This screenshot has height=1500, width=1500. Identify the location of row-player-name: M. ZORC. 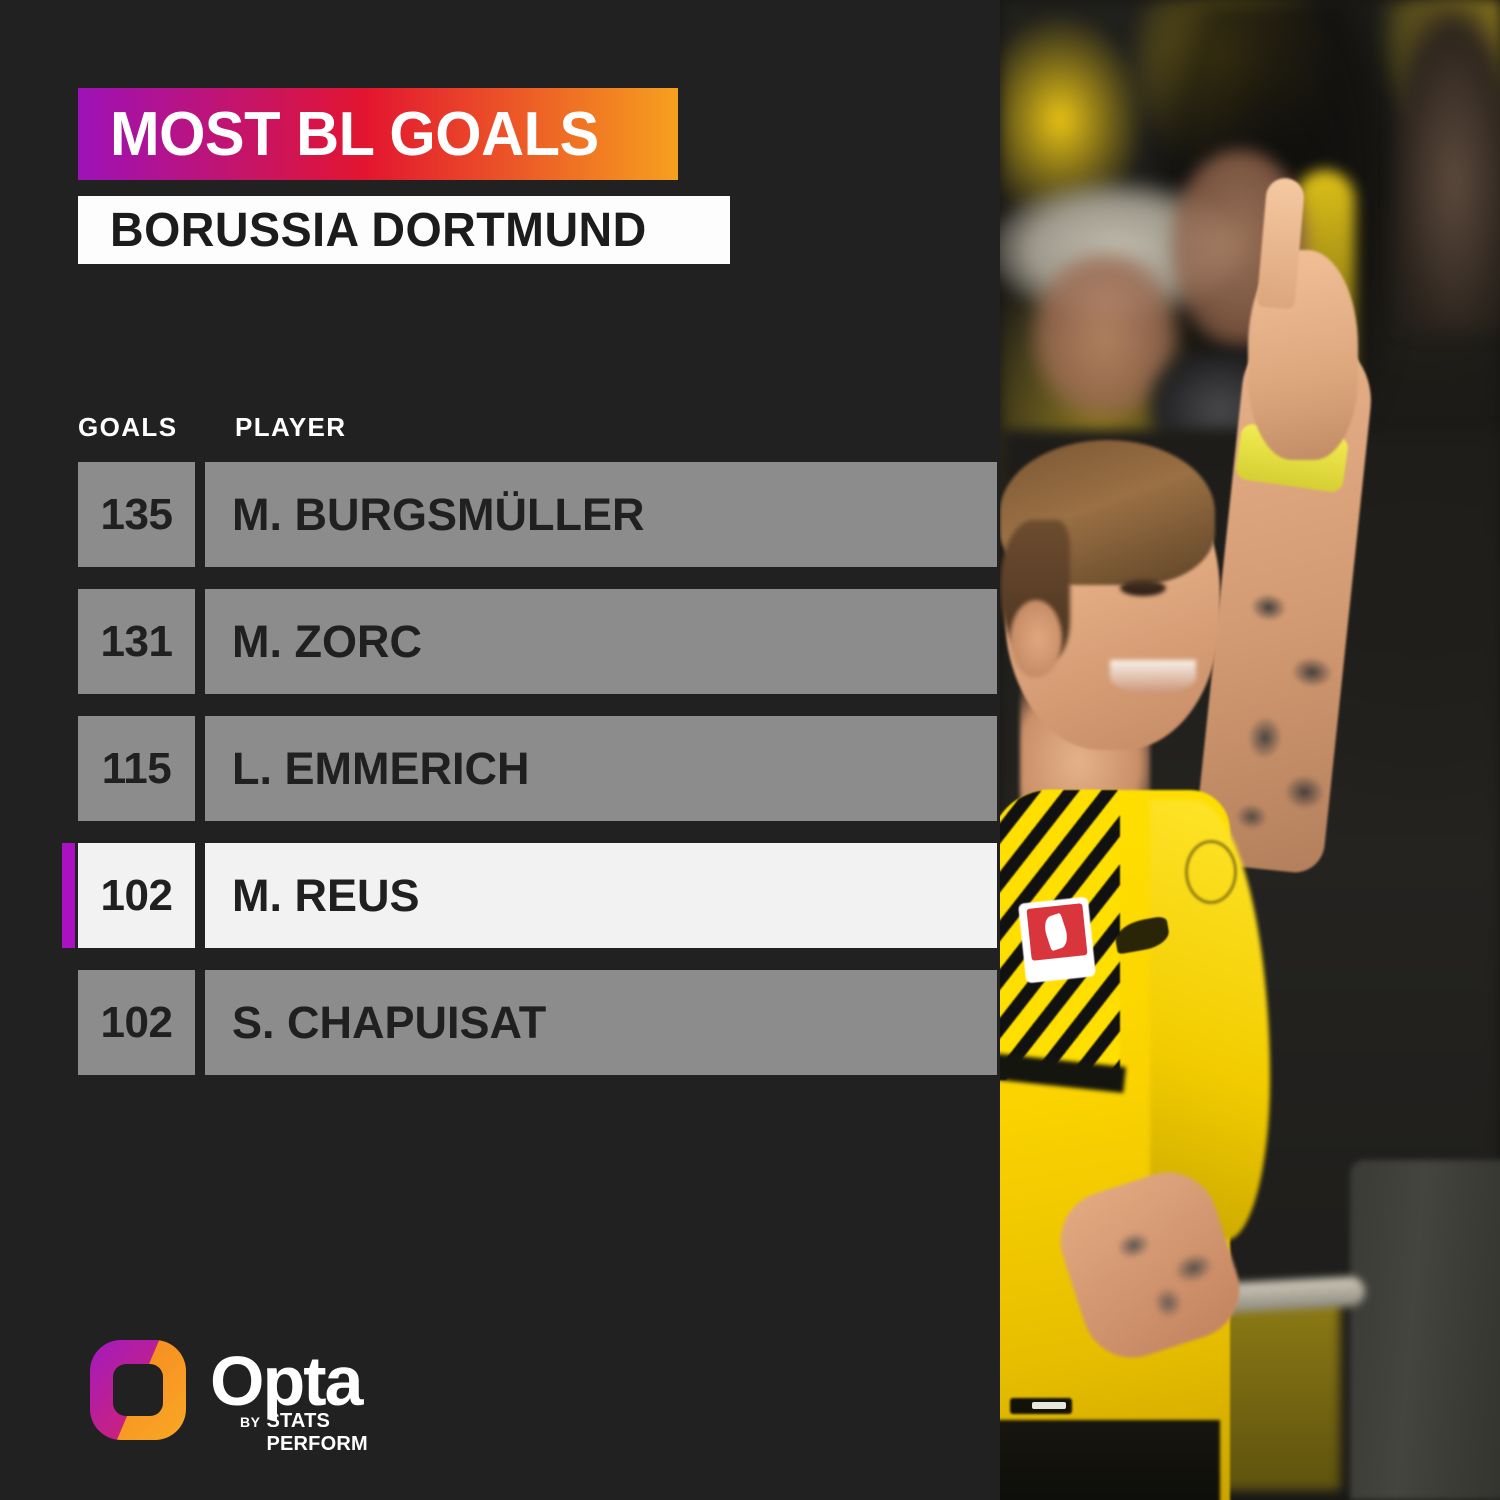
(327, 641).